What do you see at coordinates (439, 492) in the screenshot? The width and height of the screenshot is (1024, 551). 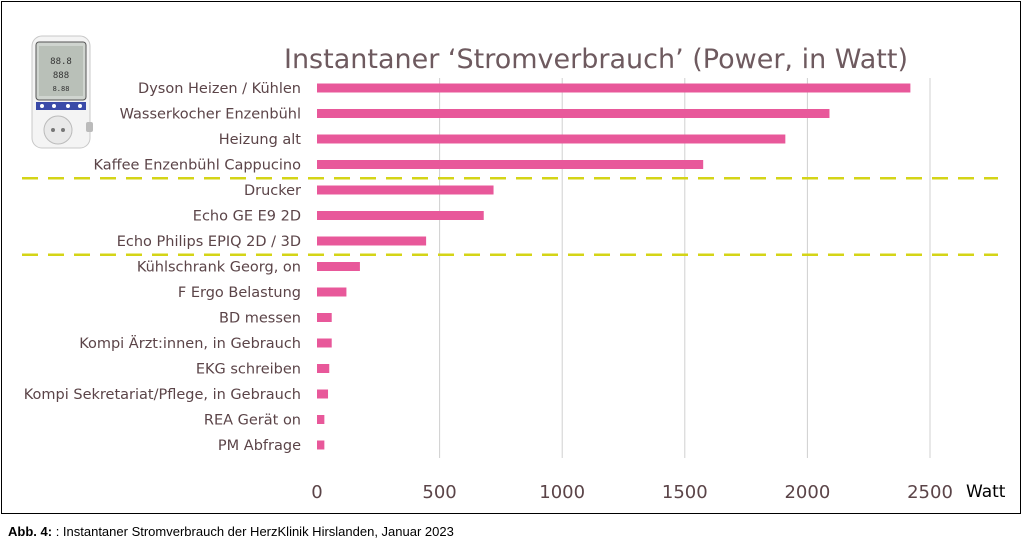 I see `x-tick-label: 500` at bounding box center [439, 492].